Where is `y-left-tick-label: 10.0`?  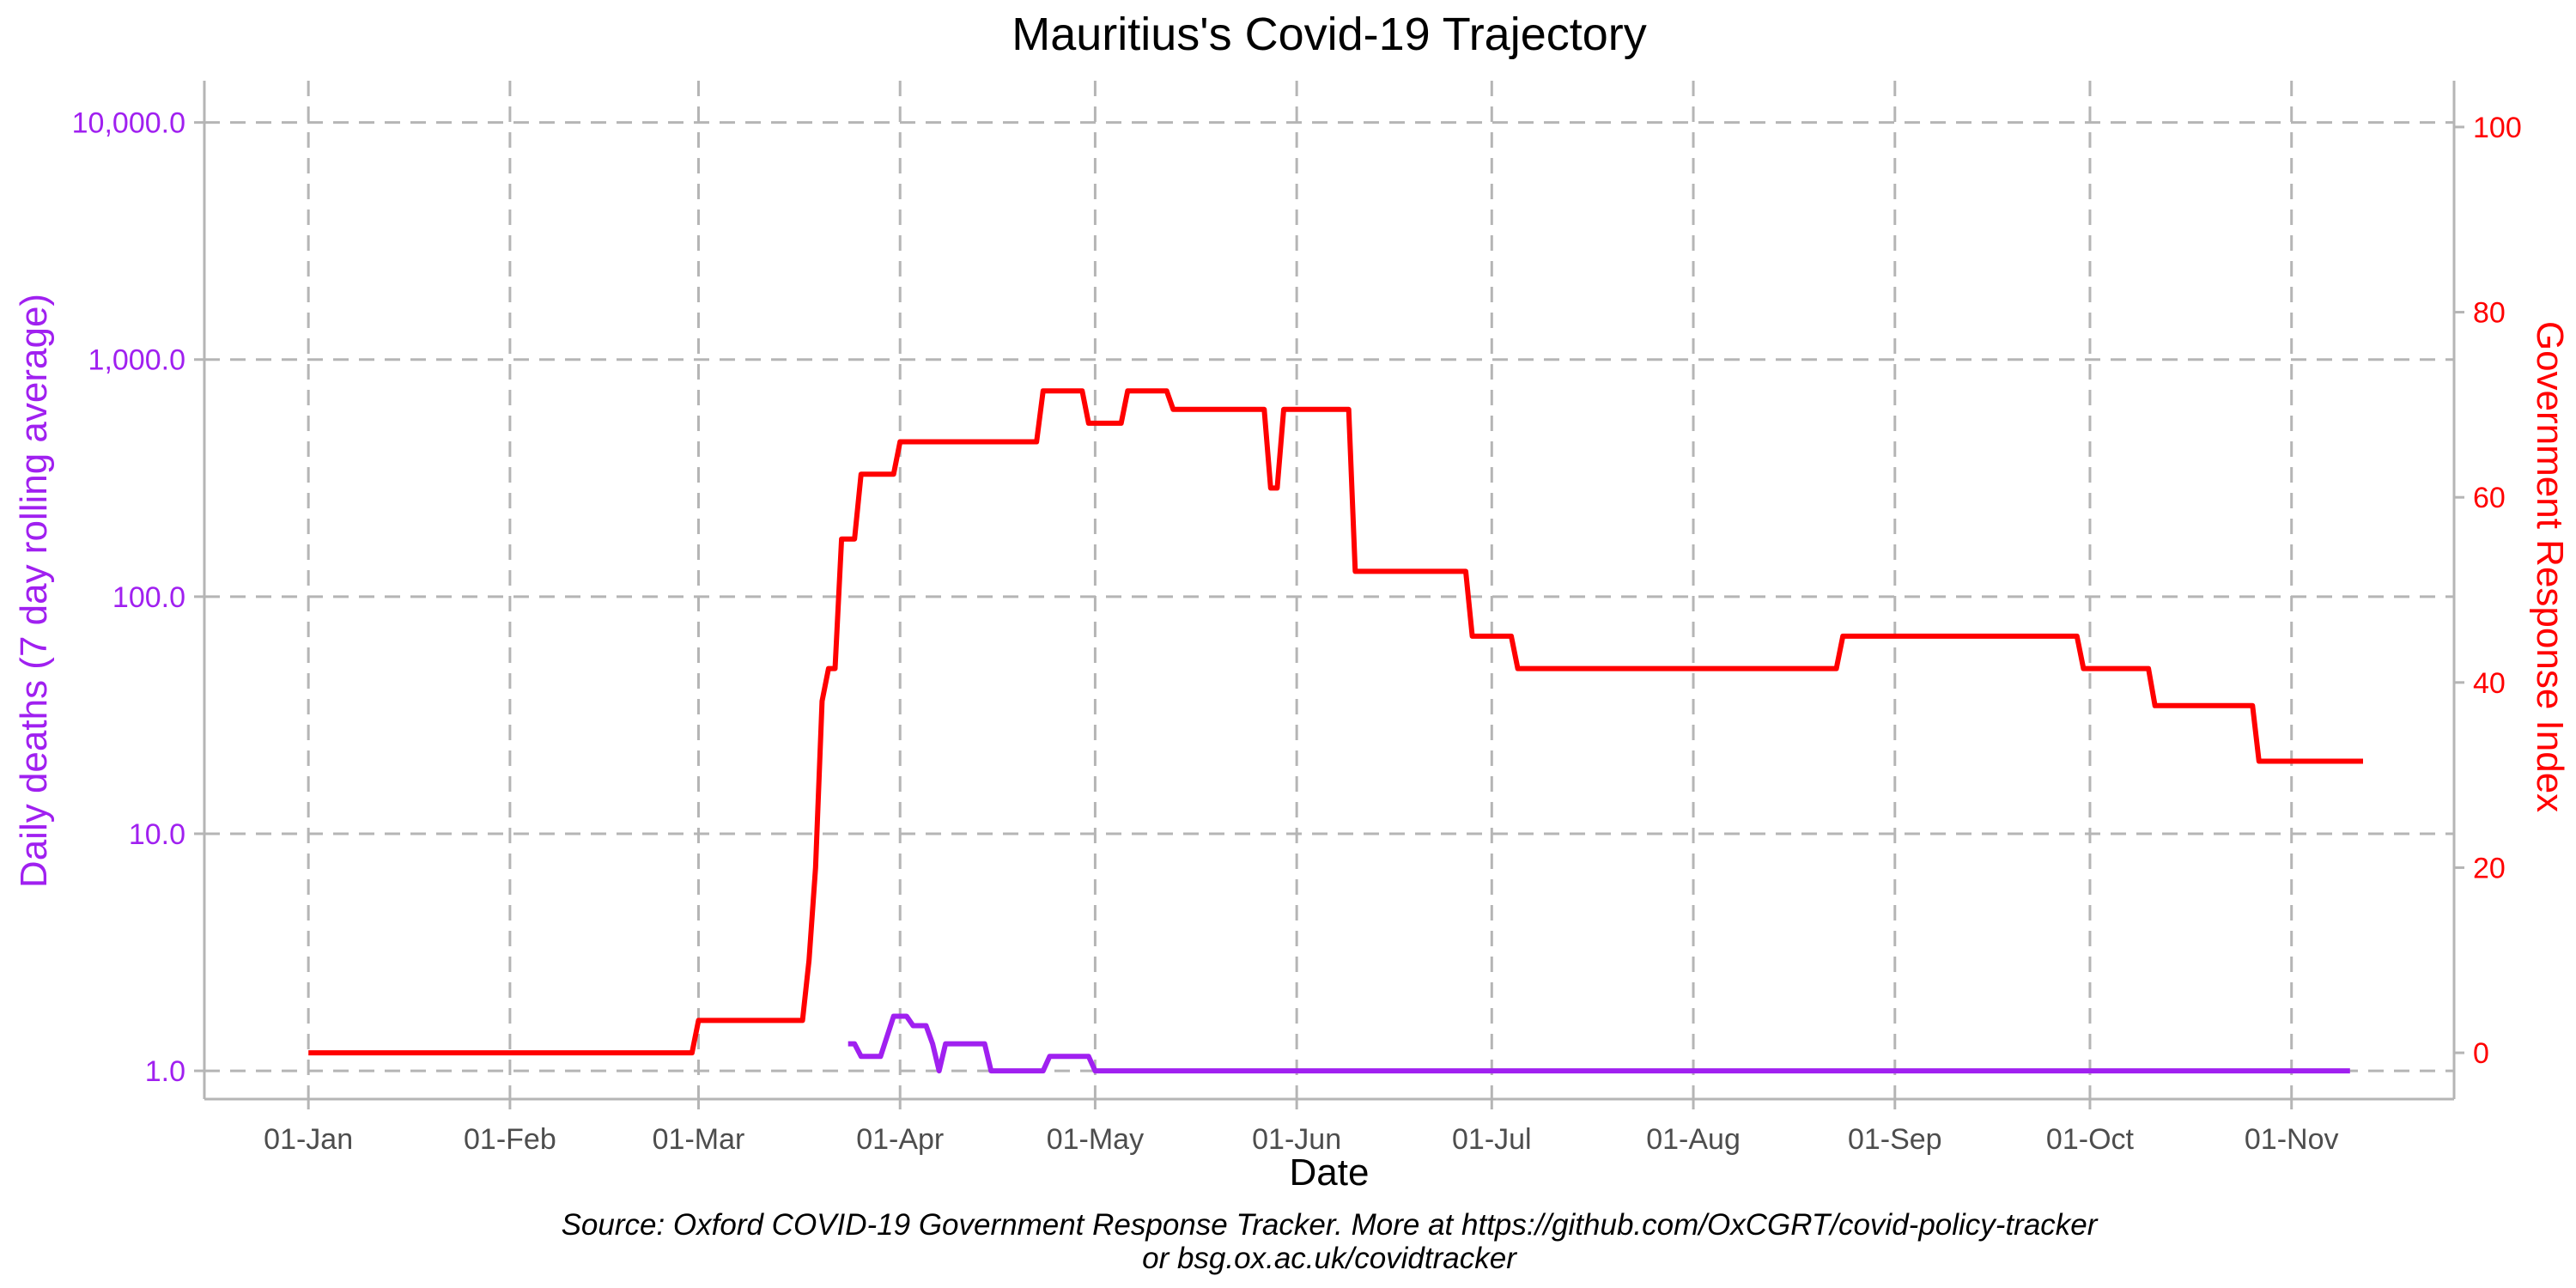 y-left-tick-label: 10.0 is located at coordinates (157, 834).